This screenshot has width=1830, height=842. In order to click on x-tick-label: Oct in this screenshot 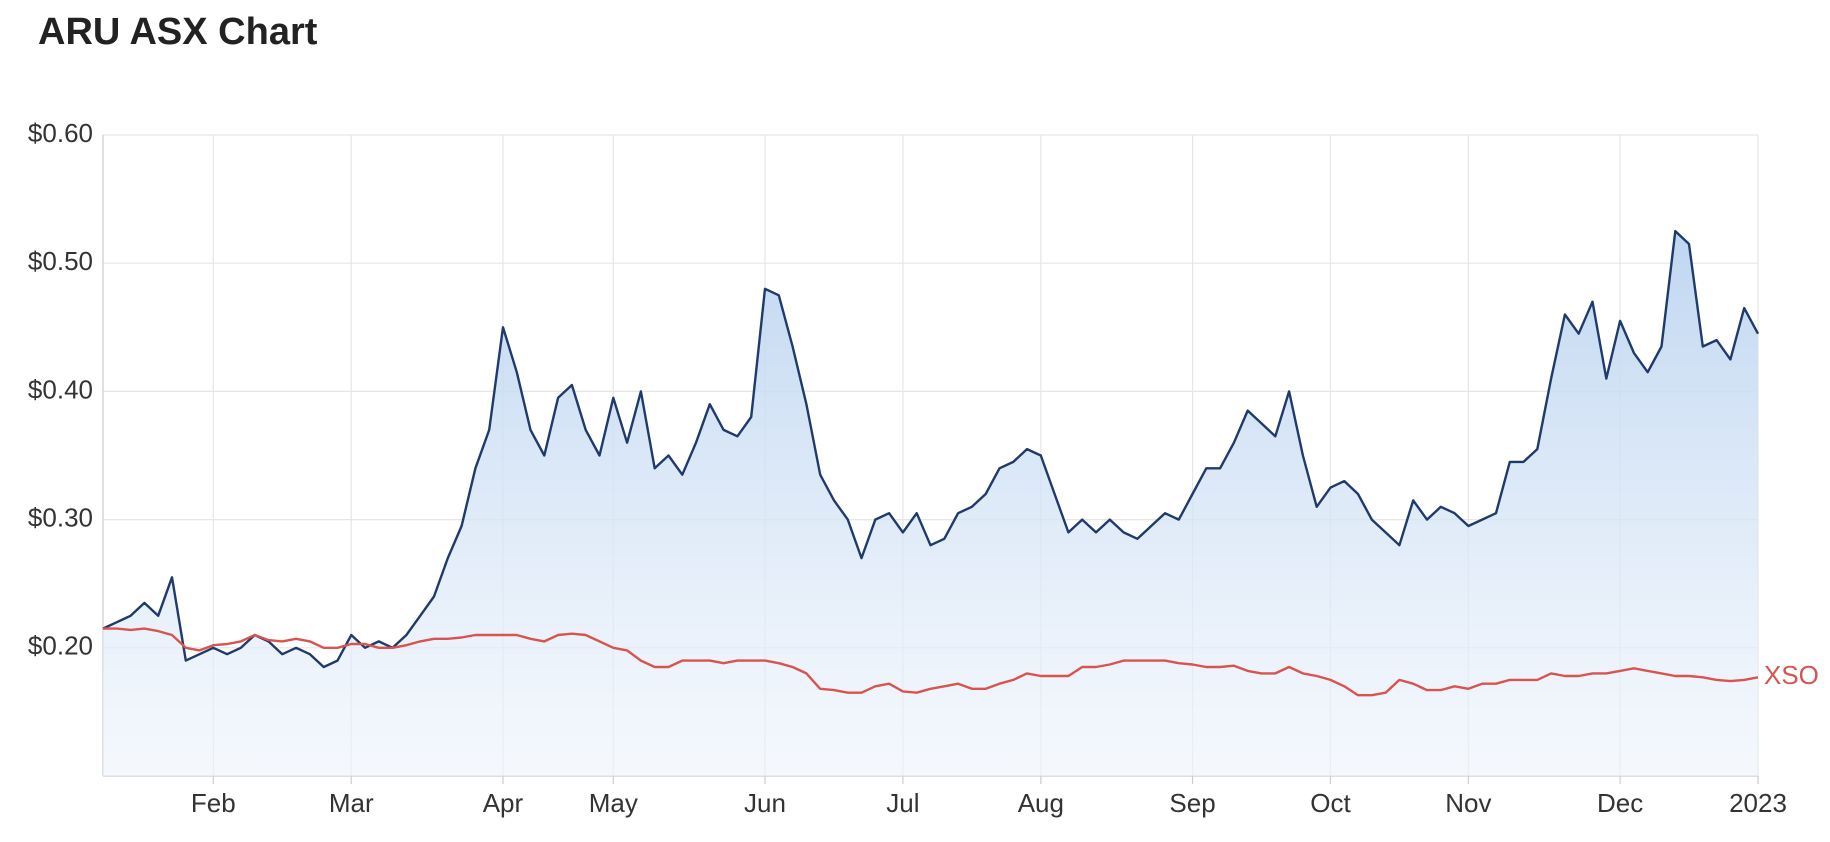, I will do `click(1330, 803)`.